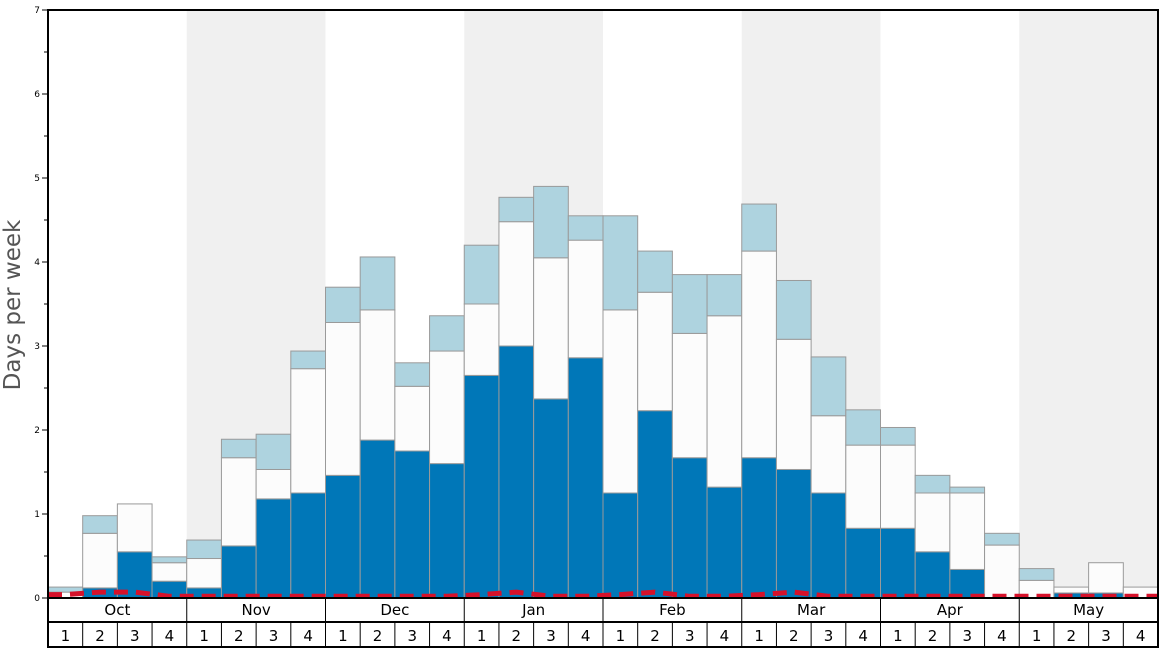 This screenshot has height=652, width=1168. What do you see at coordinates (37, 431) in the screenshot?
I see `y-tick-label: 2` at bounding box center [37, 431].